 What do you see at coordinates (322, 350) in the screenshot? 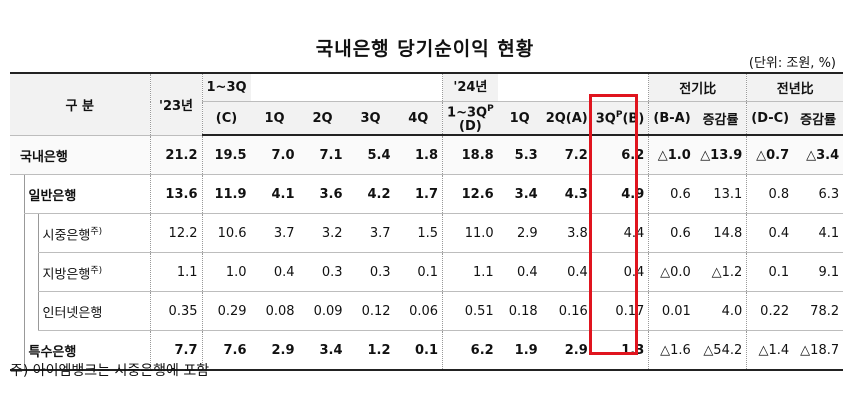
I see `cell-2023-2q: 3.4` at bounding box center [322, 350].